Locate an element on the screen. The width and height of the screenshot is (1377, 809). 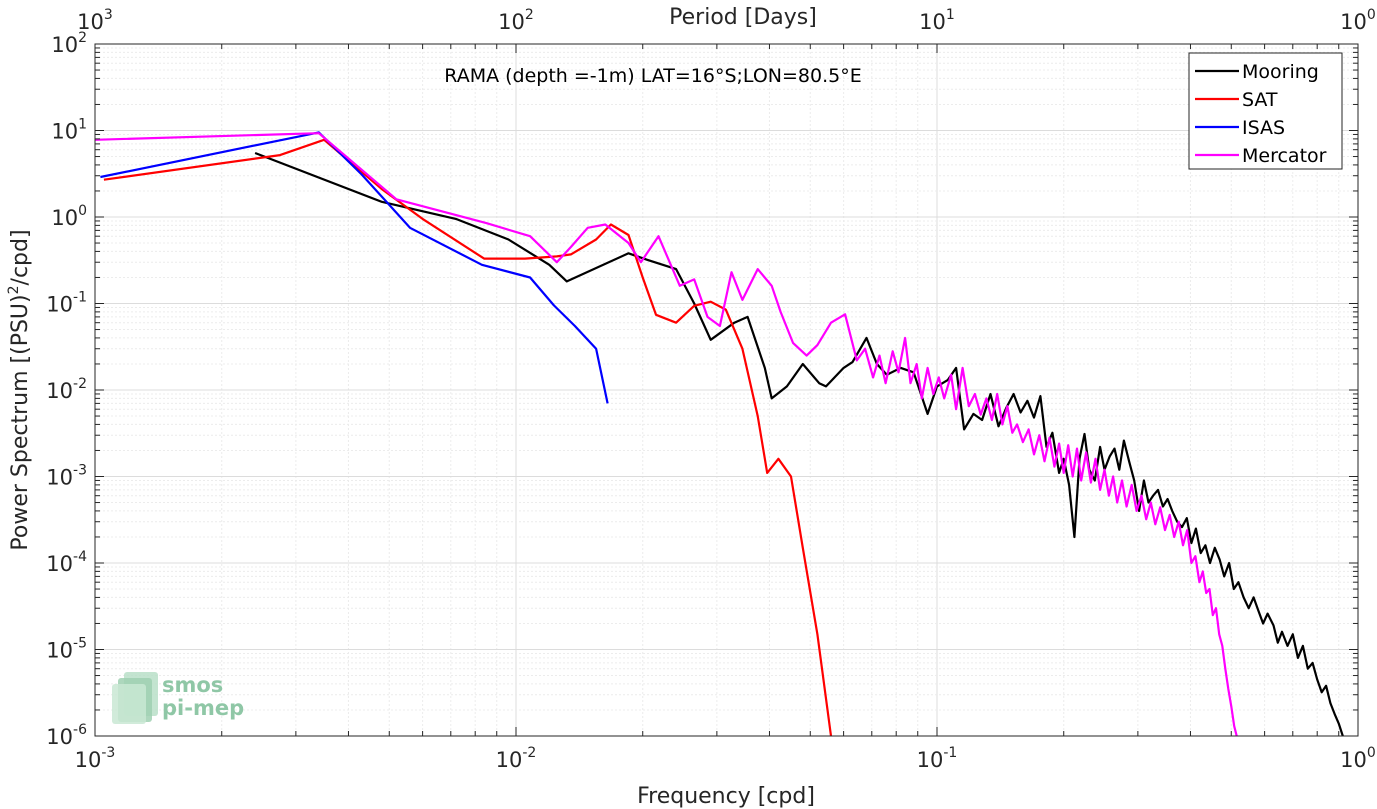
legend-box is located at coordinates (1265, 111).